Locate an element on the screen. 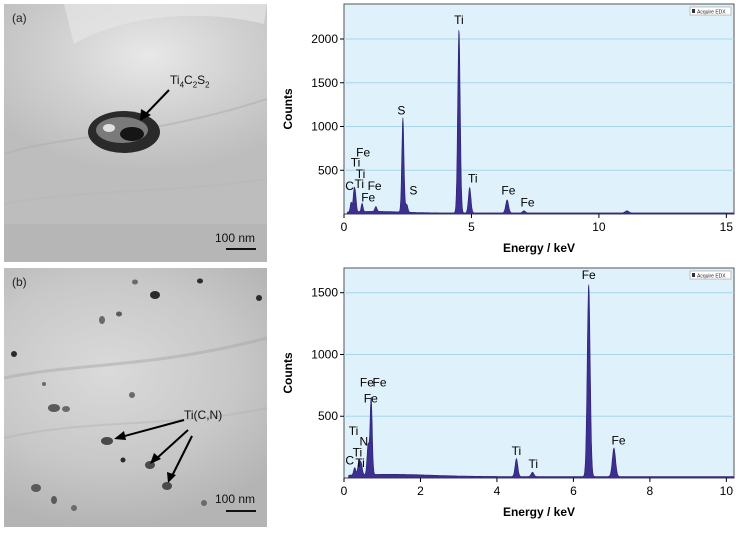  legend-box is located at coordinates (710, 11).